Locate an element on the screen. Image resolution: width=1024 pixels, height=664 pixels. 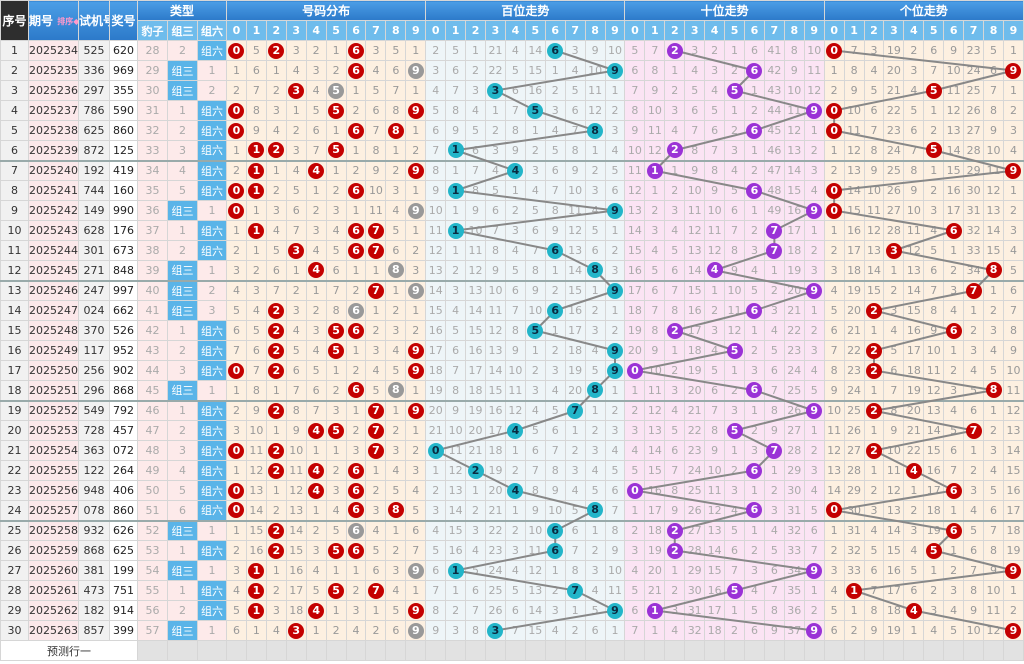
bai-omission-cell: 15 is located at coordinates (535, 630).